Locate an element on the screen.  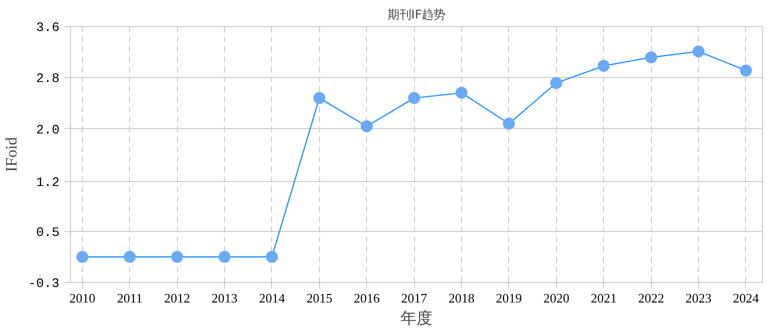
x-tick-label: 2012 is located at coordinates (177, 298).